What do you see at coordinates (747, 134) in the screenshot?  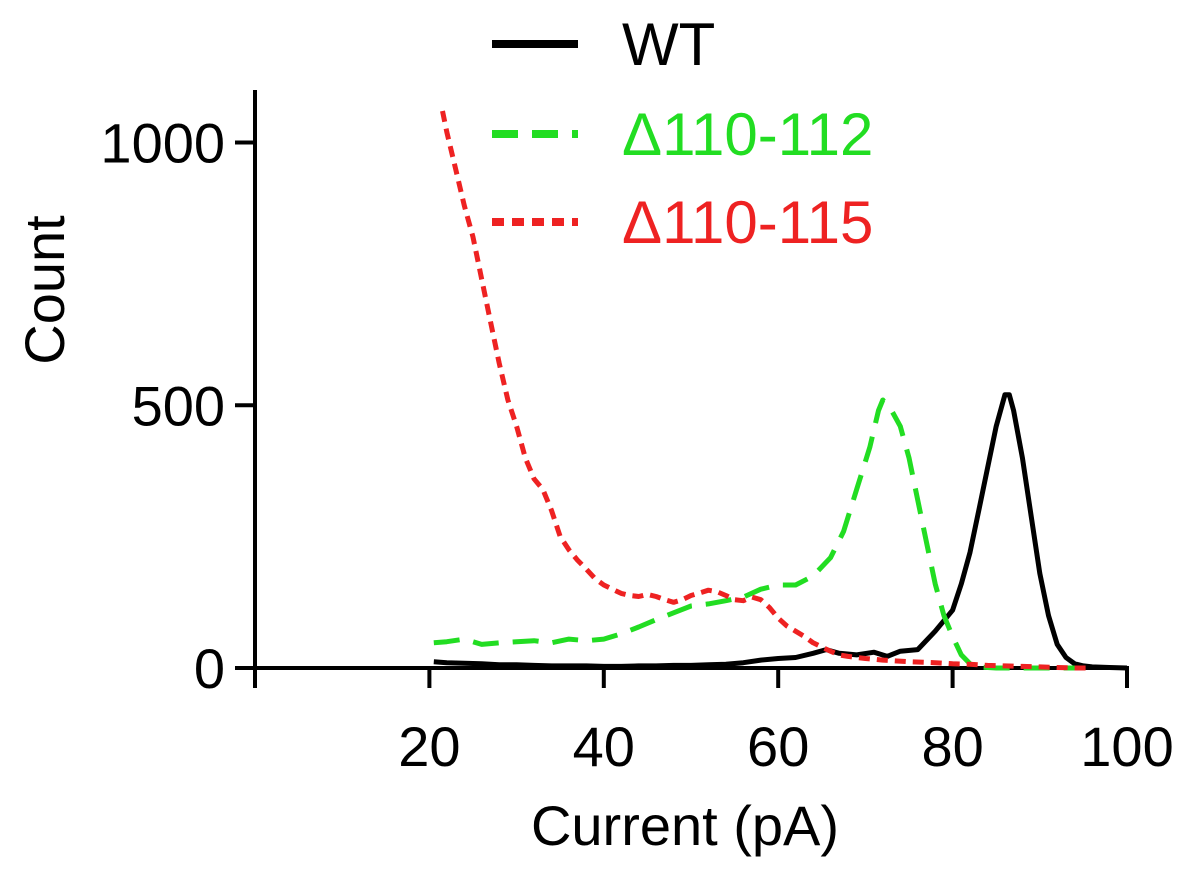 I see `legend-label: Δ110-112` at bounding box center [747, 134].